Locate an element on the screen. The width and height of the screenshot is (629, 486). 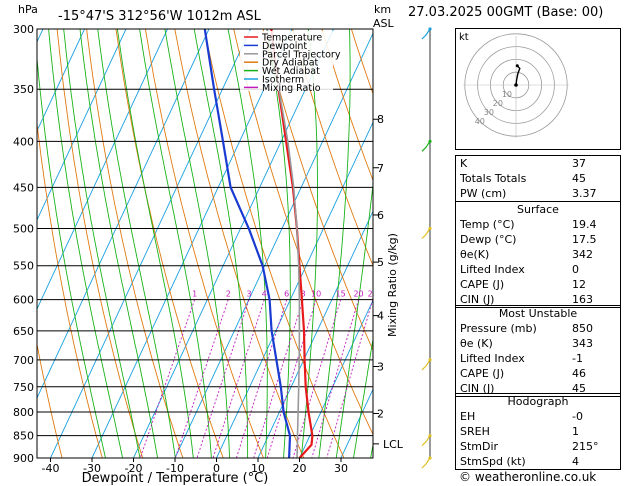
hodograph-stats-row: StmDir 215° is located at coordinates (529, 446).